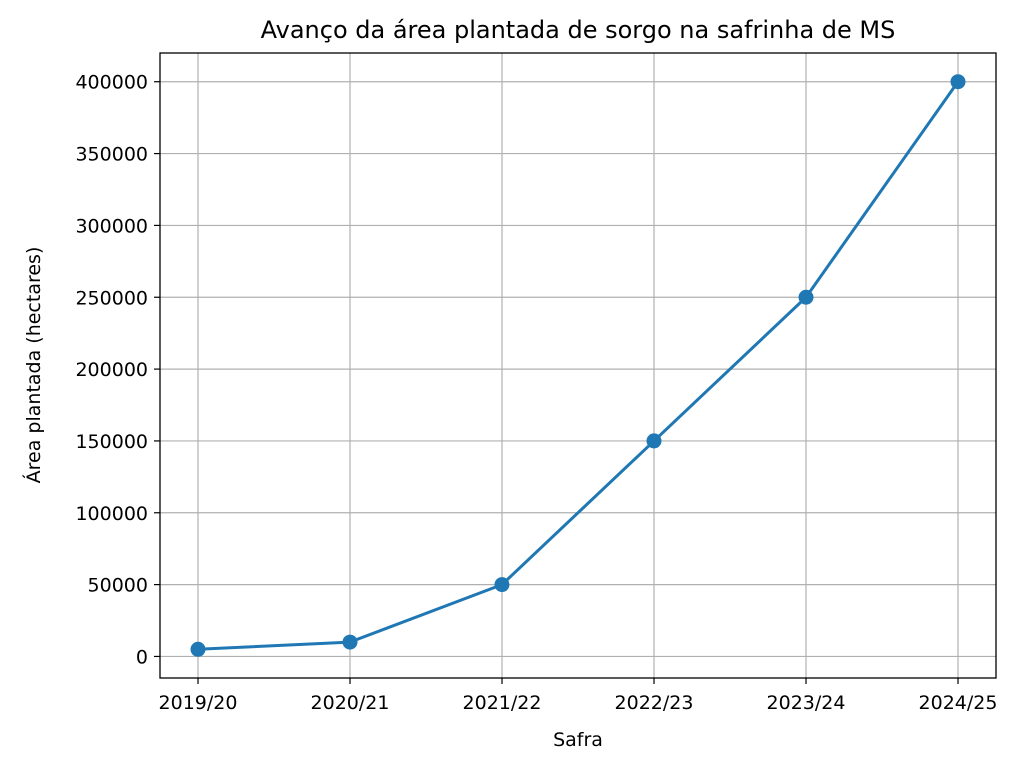 The height and width of the screenshot is (767, 1024). What do you see at coordinates (198, 703) in the screenshot?
I see `x-tick-label: 2019/20` at bounding box center [198, 703].